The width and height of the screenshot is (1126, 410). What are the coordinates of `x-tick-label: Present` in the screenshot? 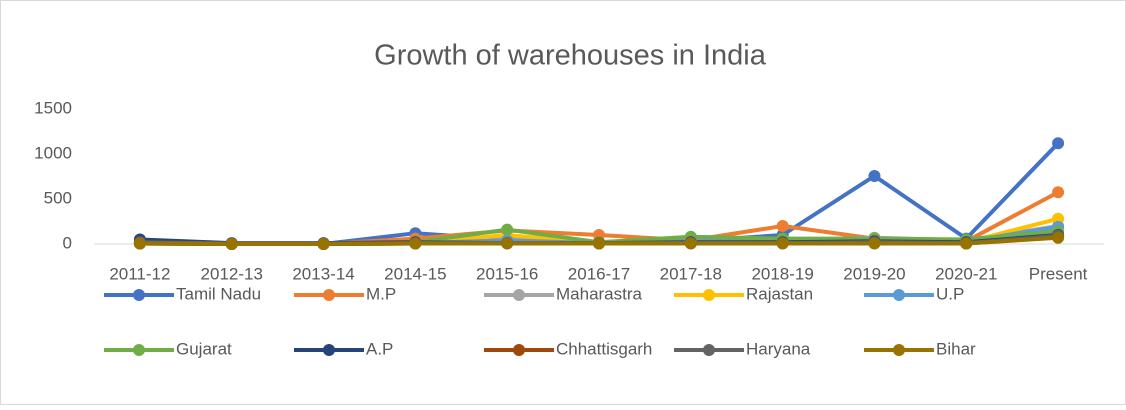 It's located at (1058, 273).